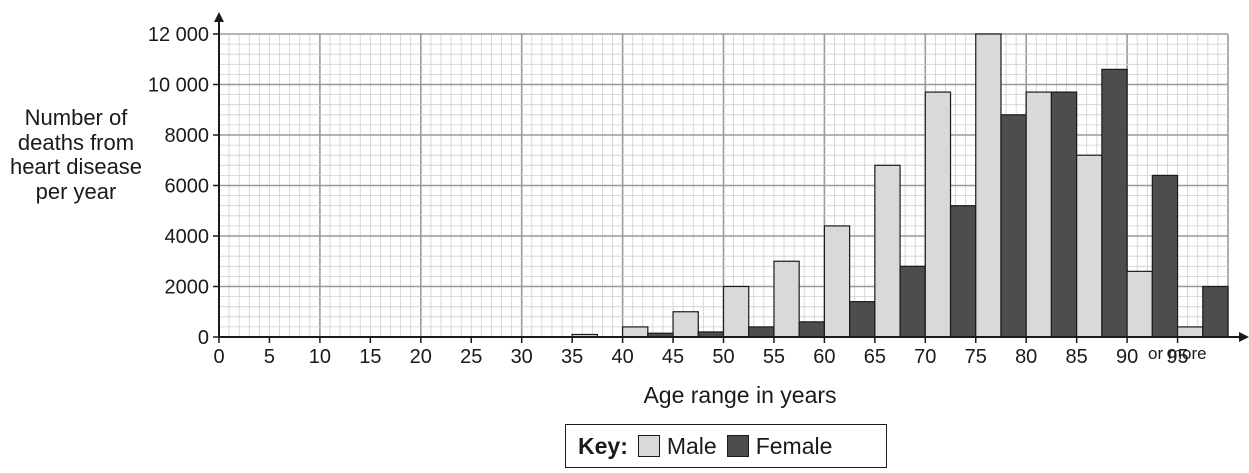  Describe the element at coordinates (471, 357) in the screenshot. I see `x-tick-label: 25` at that location.